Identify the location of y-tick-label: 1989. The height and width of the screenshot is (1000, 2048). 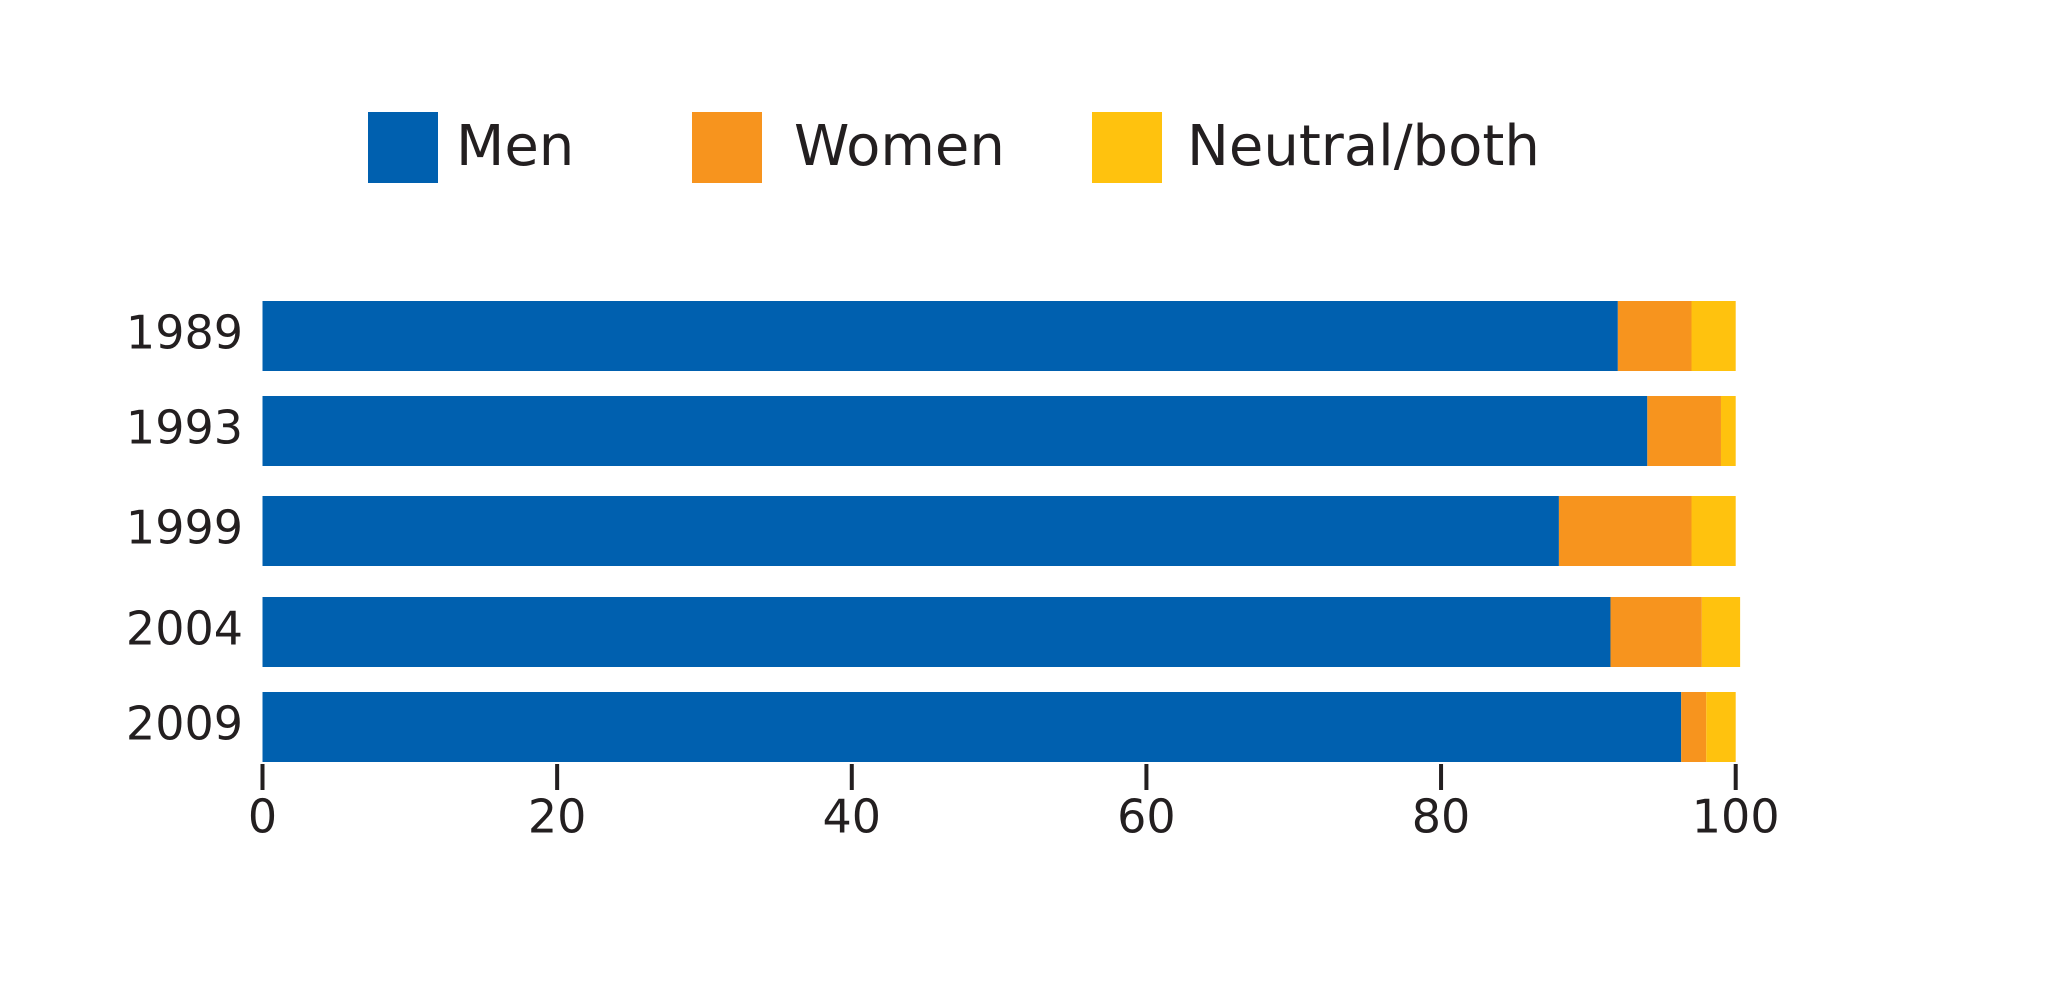
(184, 333).